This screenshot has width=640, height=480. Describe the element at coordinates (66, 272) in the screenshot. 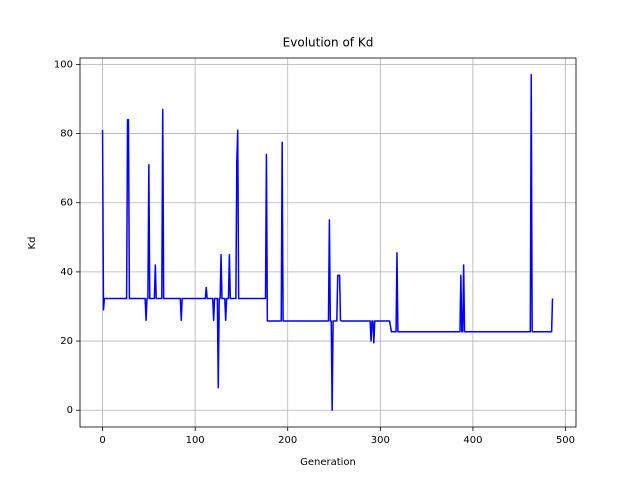

I see `y-tick-label: 40` at that location.